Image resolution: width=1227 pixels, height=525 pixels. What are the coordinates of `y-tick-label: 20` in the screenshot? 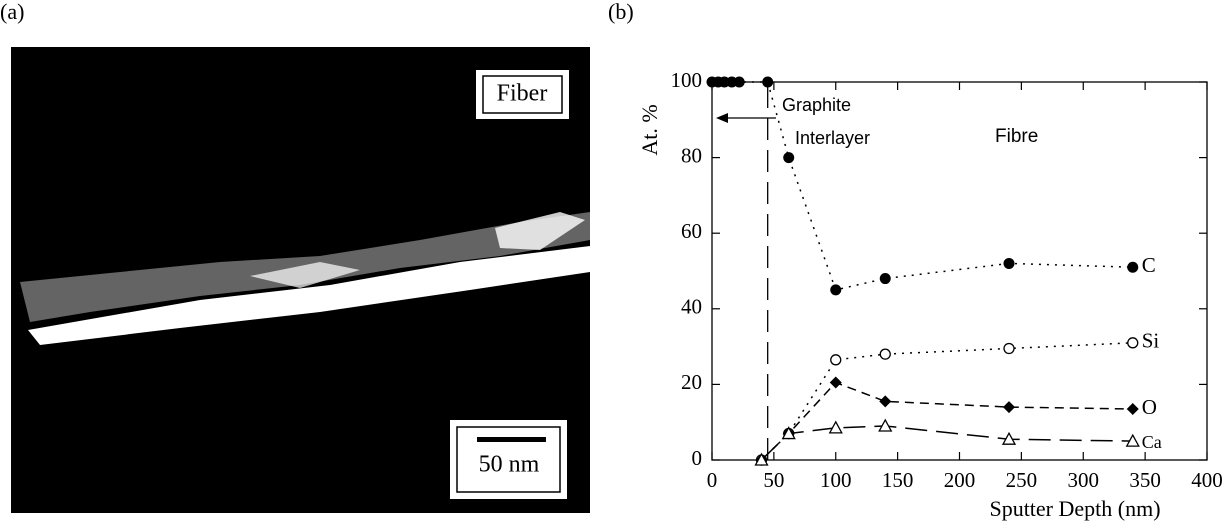 It's located at (691, 382).